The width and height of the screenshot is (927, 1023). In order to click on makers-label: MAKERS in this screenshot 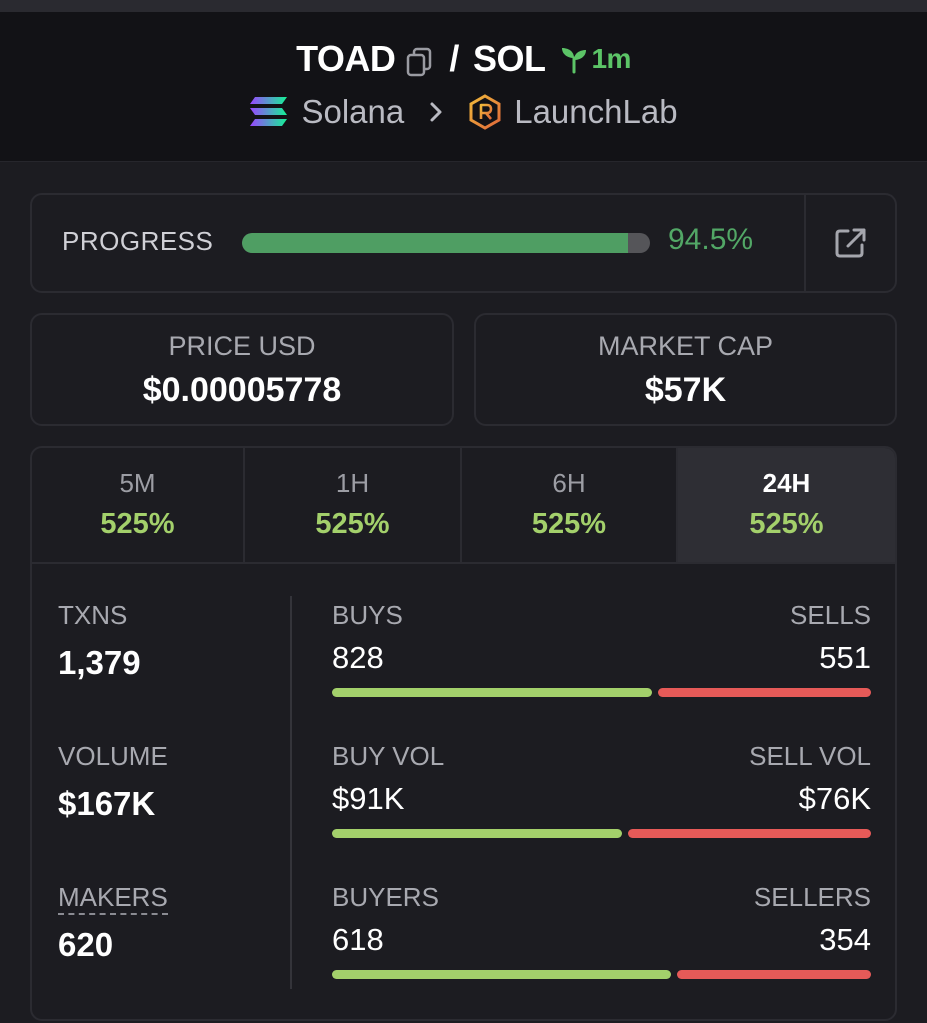, I will do `click(113, 898)`.